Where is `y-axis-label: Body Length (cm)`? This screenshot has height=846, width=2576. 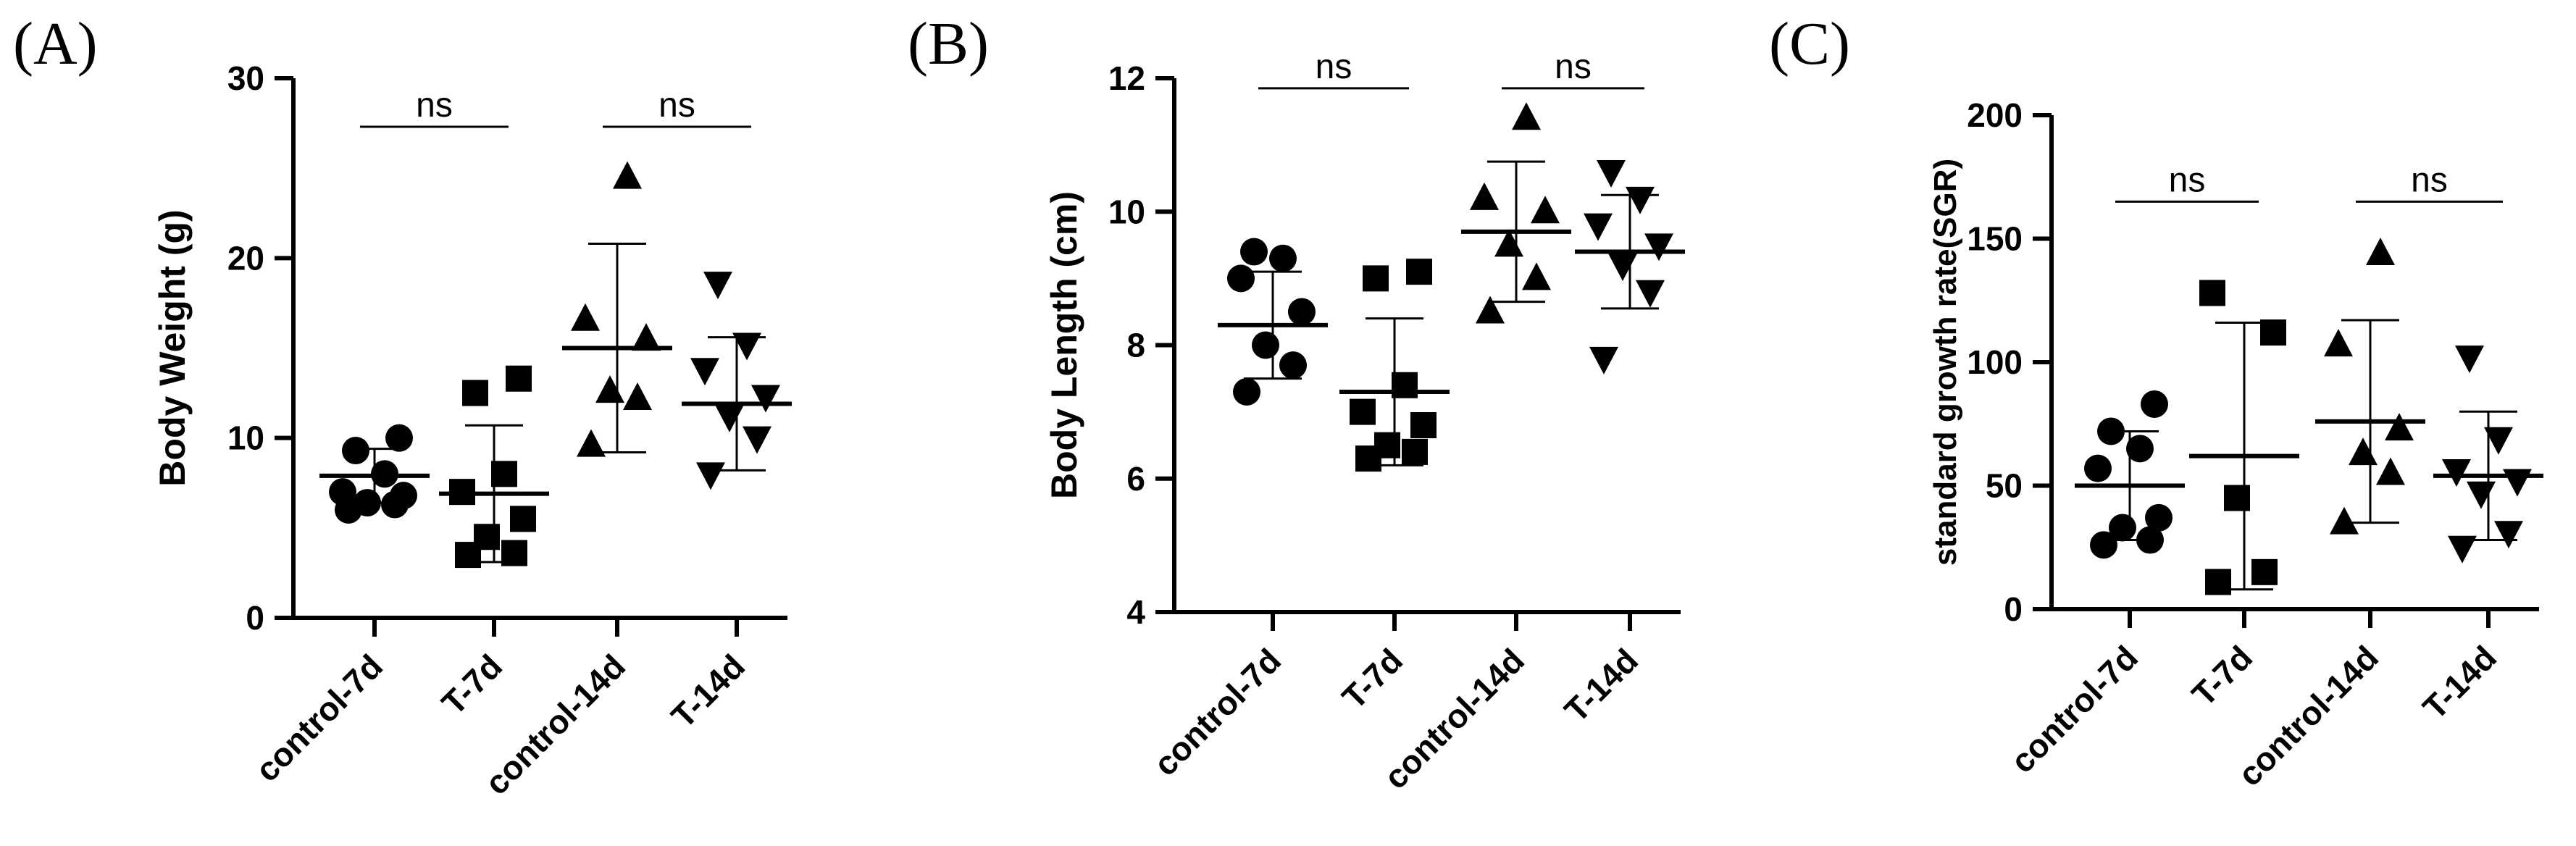 y-axis-label: Body Length (cm) is located at coordinates (1064, 345).